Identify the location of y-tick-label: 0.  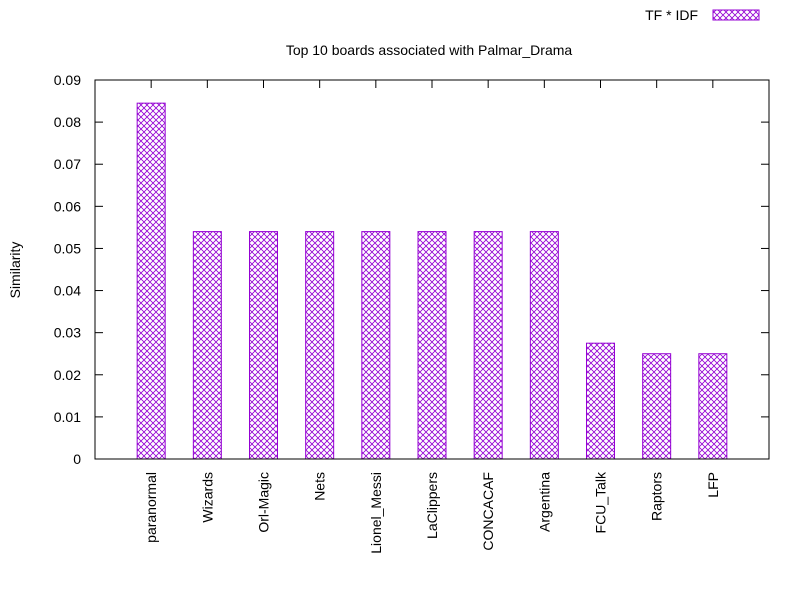
(77, 459).